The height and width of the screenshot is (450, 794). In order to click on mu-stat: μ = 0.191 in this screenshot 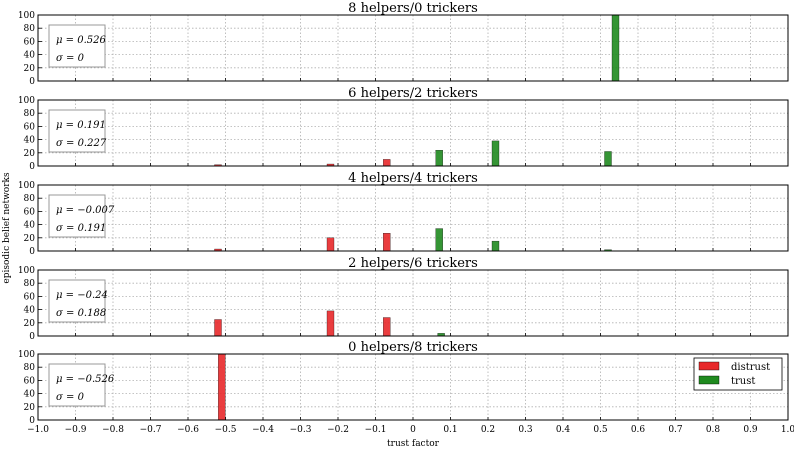, I will do `click(81, 125)`.